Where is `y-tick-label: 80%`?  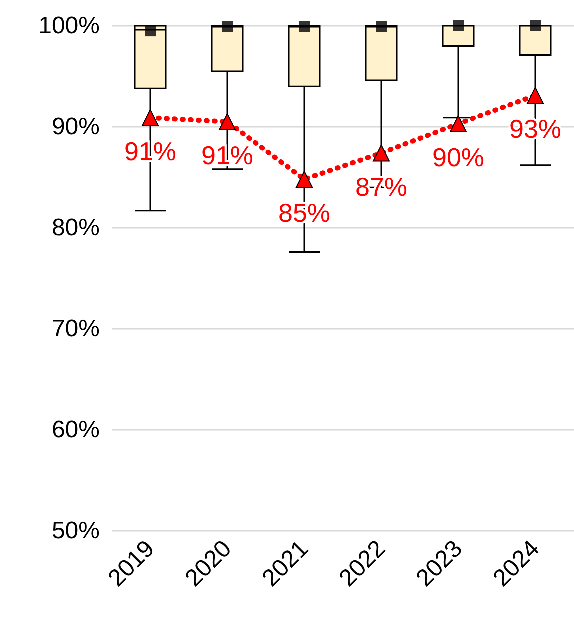
y-tick-label: 80% is located at coordinates (76, 228).